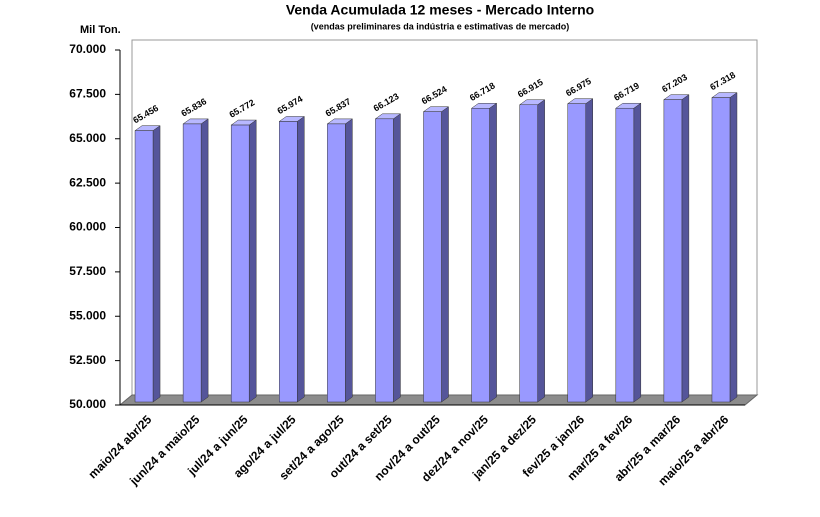  I want to click on y-tick-label: 67.500, so click(87, 94).